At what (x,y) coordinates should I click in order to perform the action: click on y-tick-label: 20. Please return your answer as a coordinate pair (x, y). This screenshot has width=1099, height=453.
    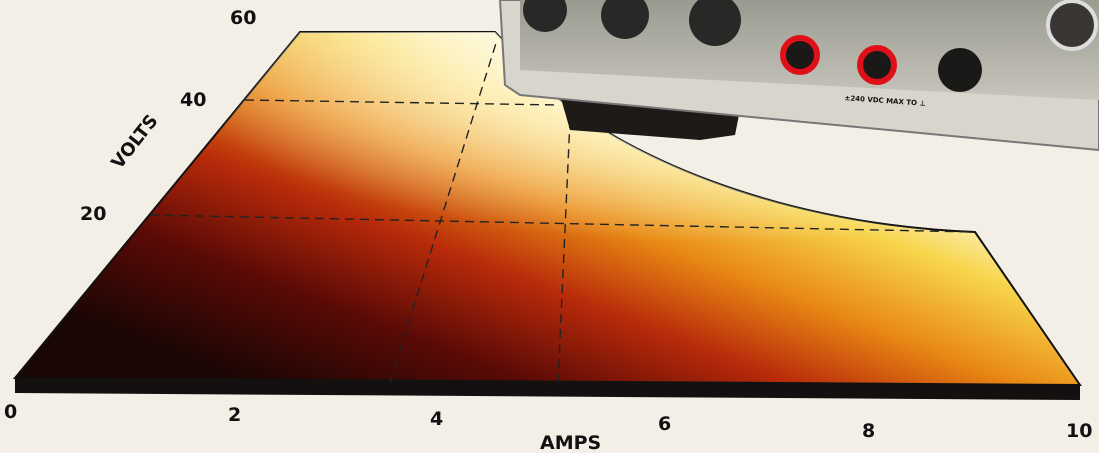
    Looking at the image, I should click on (93, 214).